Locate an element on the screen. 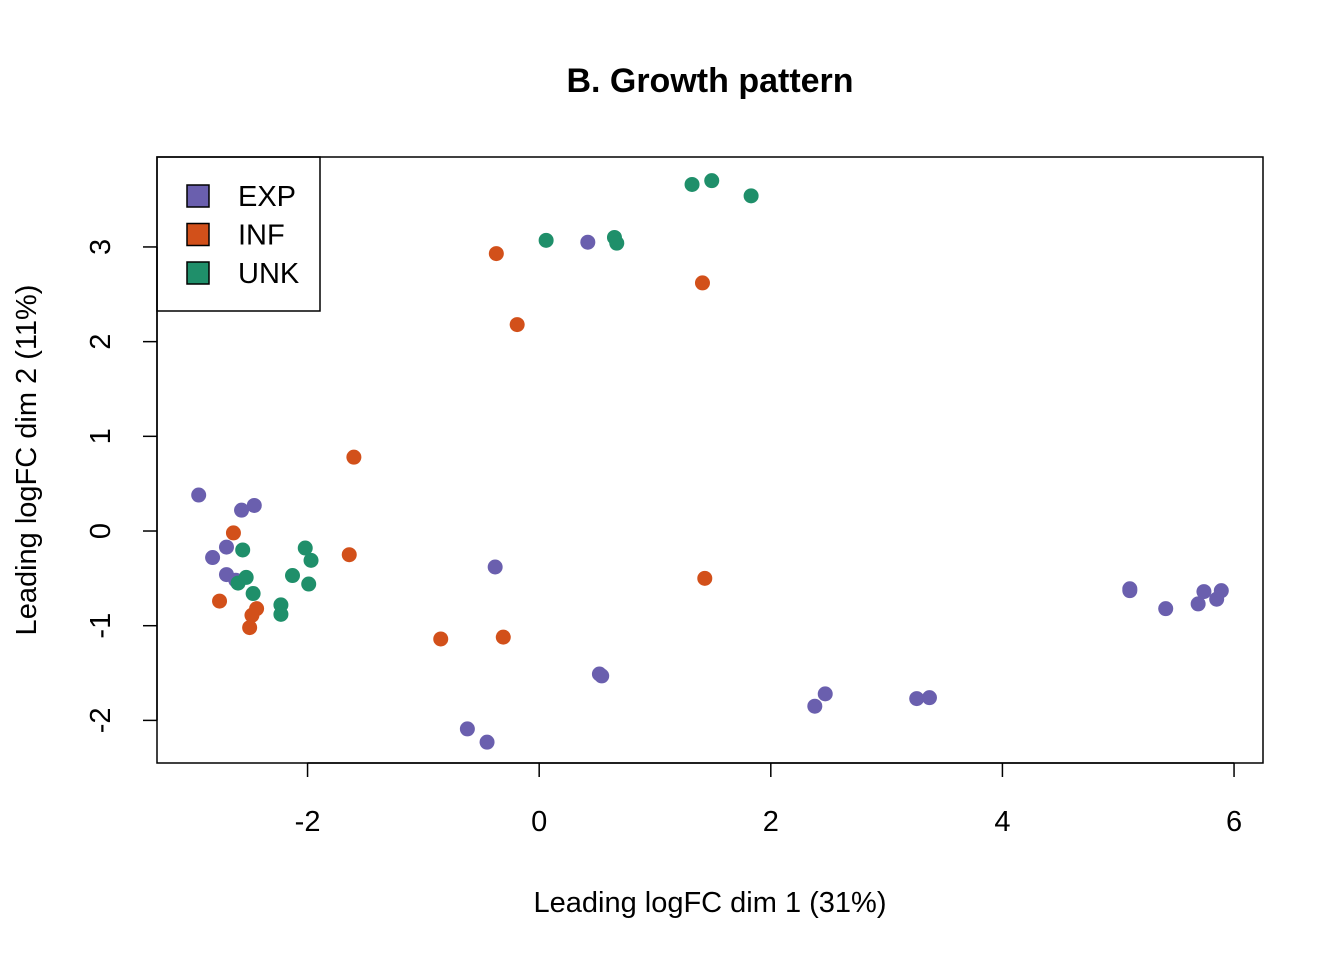  x-tick-label: 2 is located at coordinates (771, 822).